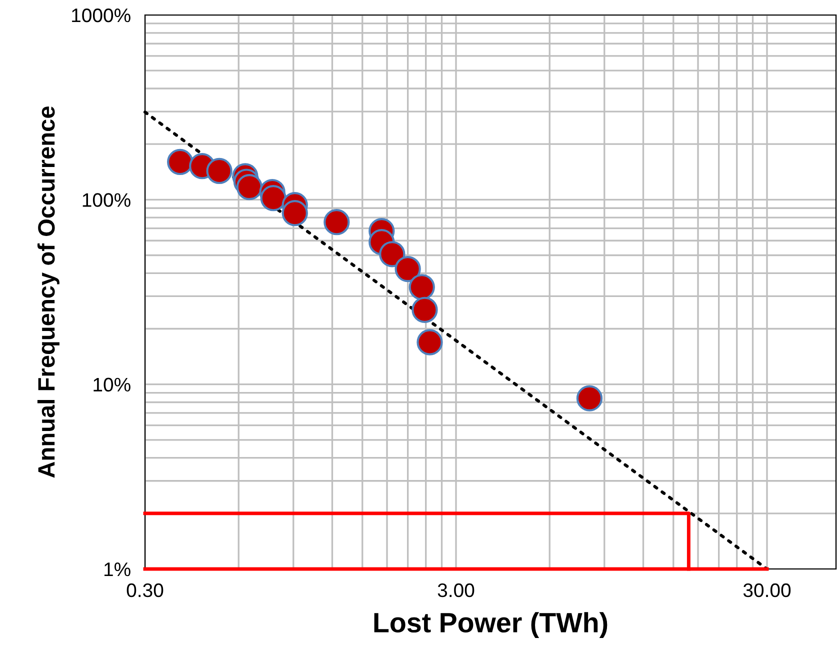  What do you see at coordinates (106, 200) in the screenshot?
I see `y-tick-label: 100%` at bounding box center [106, 200].